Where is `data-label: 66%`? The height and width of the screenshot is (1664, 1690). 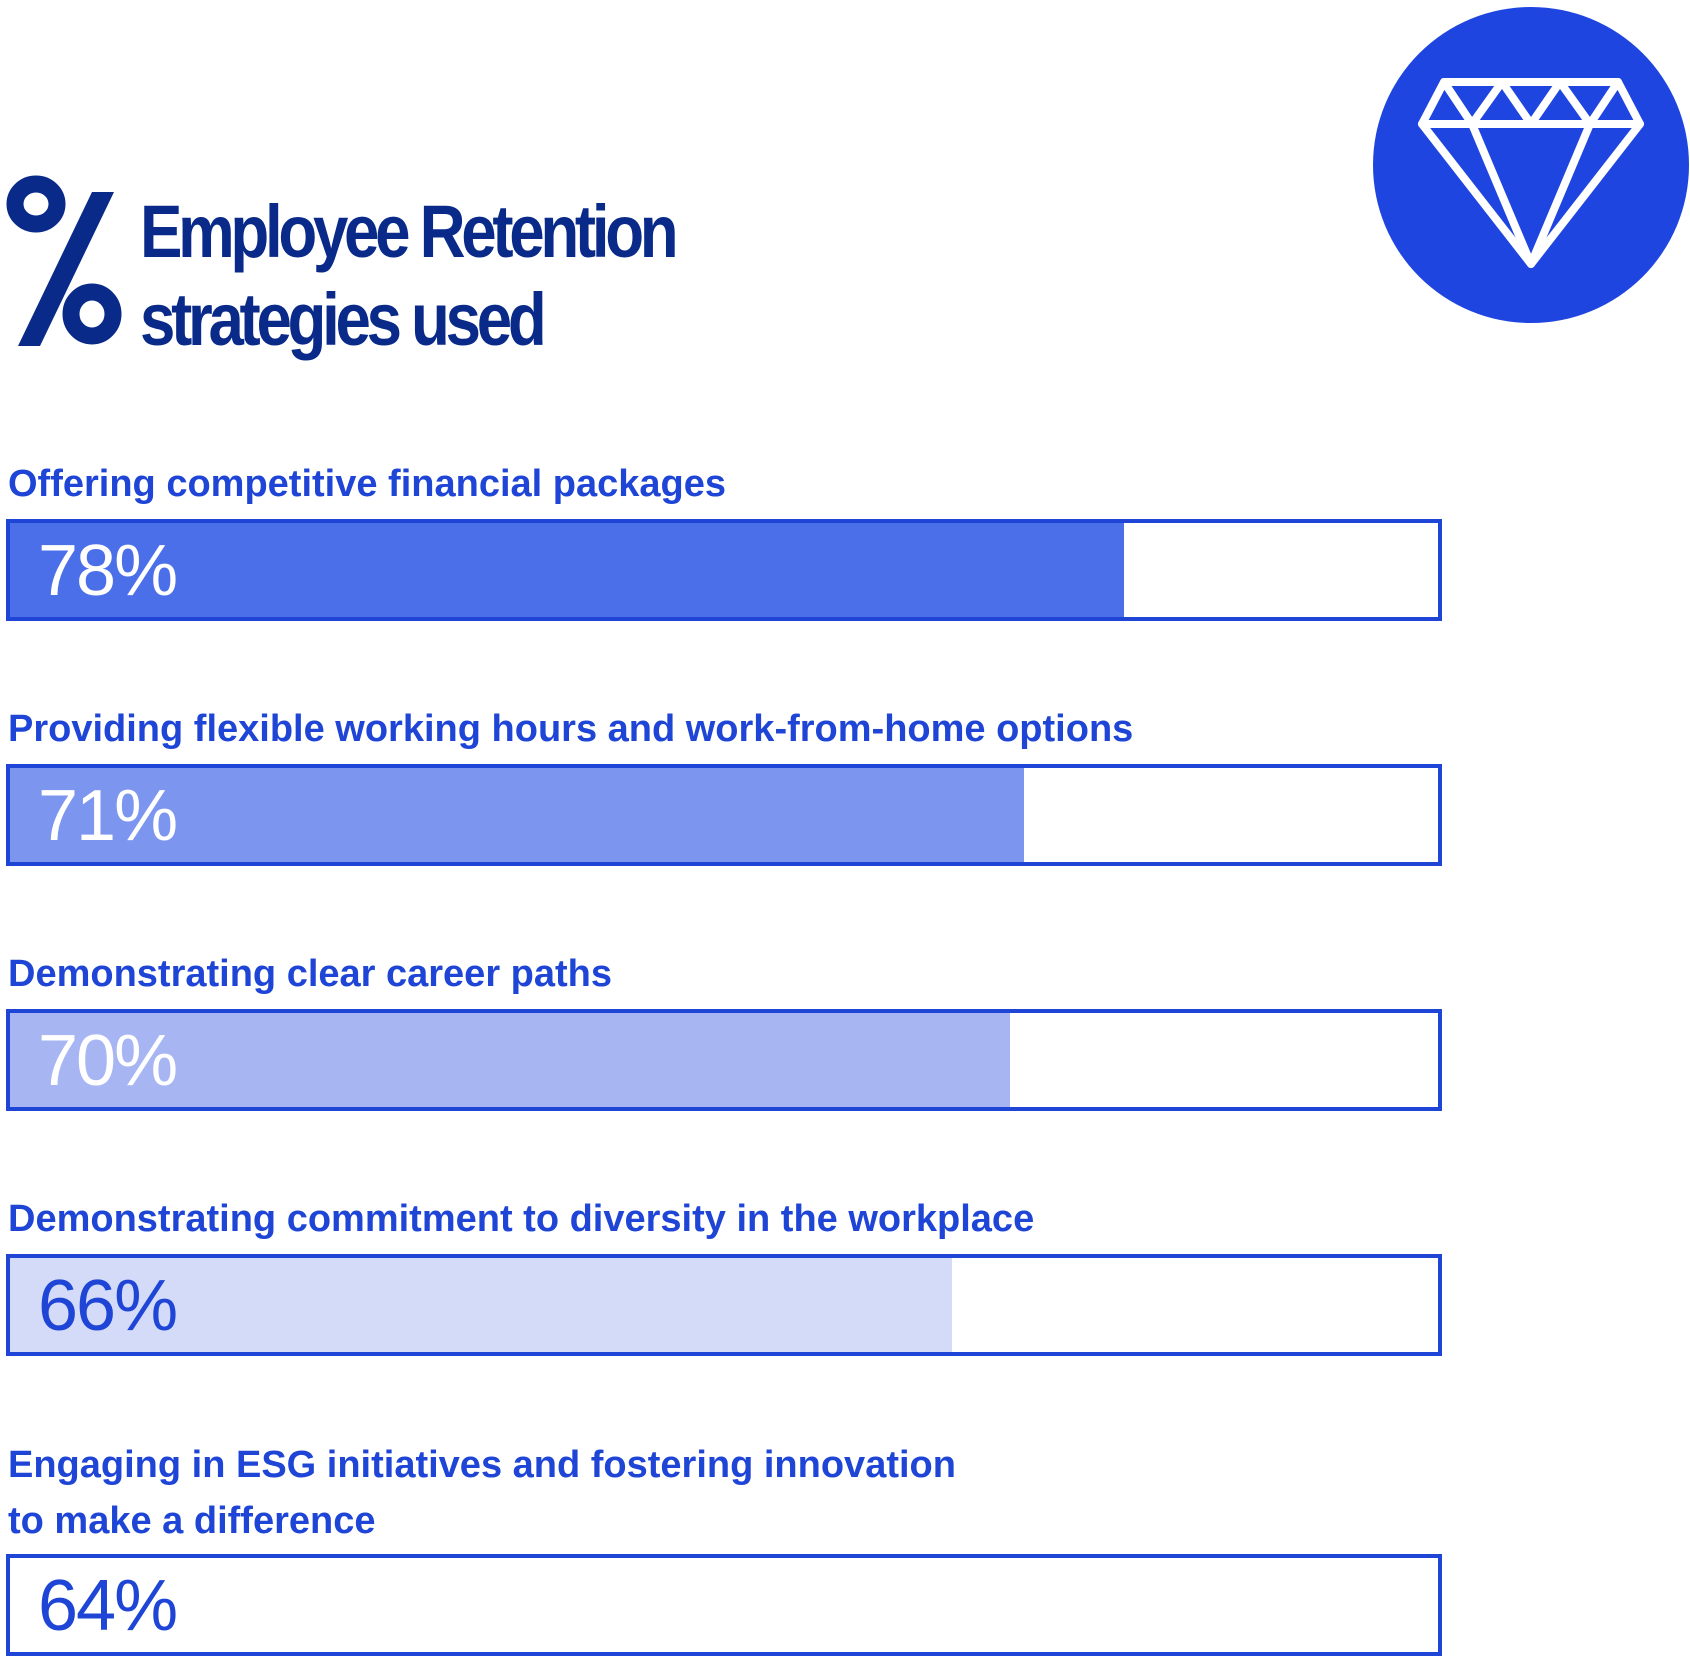
data-label: 66% is located at coordinates (108, 1306).